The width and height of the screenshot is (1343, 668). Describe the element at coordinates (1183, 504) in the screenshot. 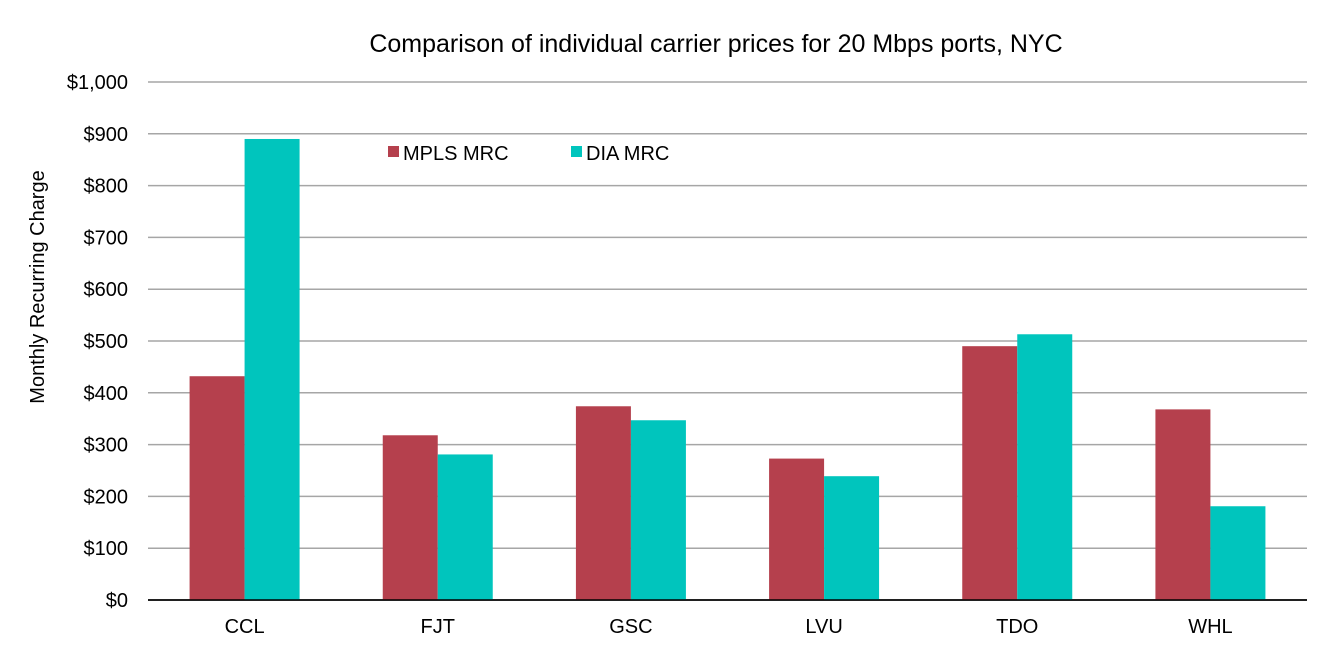

I see `bar-whl-mpls-mrc` at that location.